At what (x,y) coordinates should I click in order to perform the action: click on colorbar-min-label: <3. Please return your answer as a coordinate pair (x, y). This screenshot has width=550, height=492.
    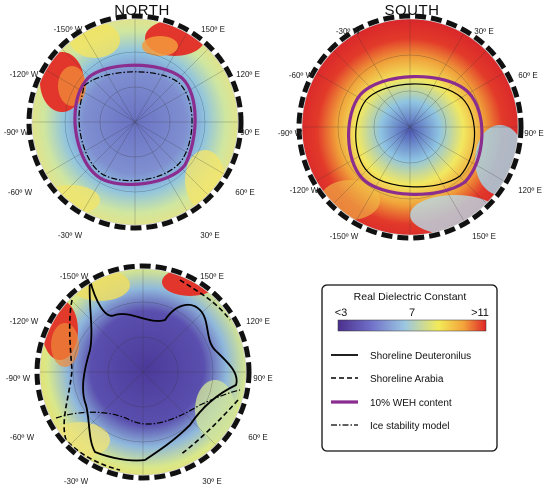
    Looking at the image, I should click on (341, 313).